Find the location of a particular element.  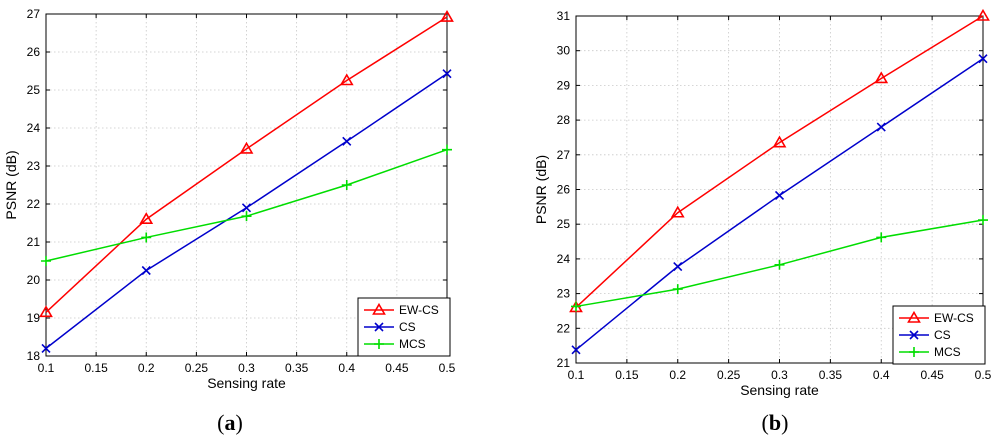

x-tick-label: 0.1 is located at coordinates (576, 375).